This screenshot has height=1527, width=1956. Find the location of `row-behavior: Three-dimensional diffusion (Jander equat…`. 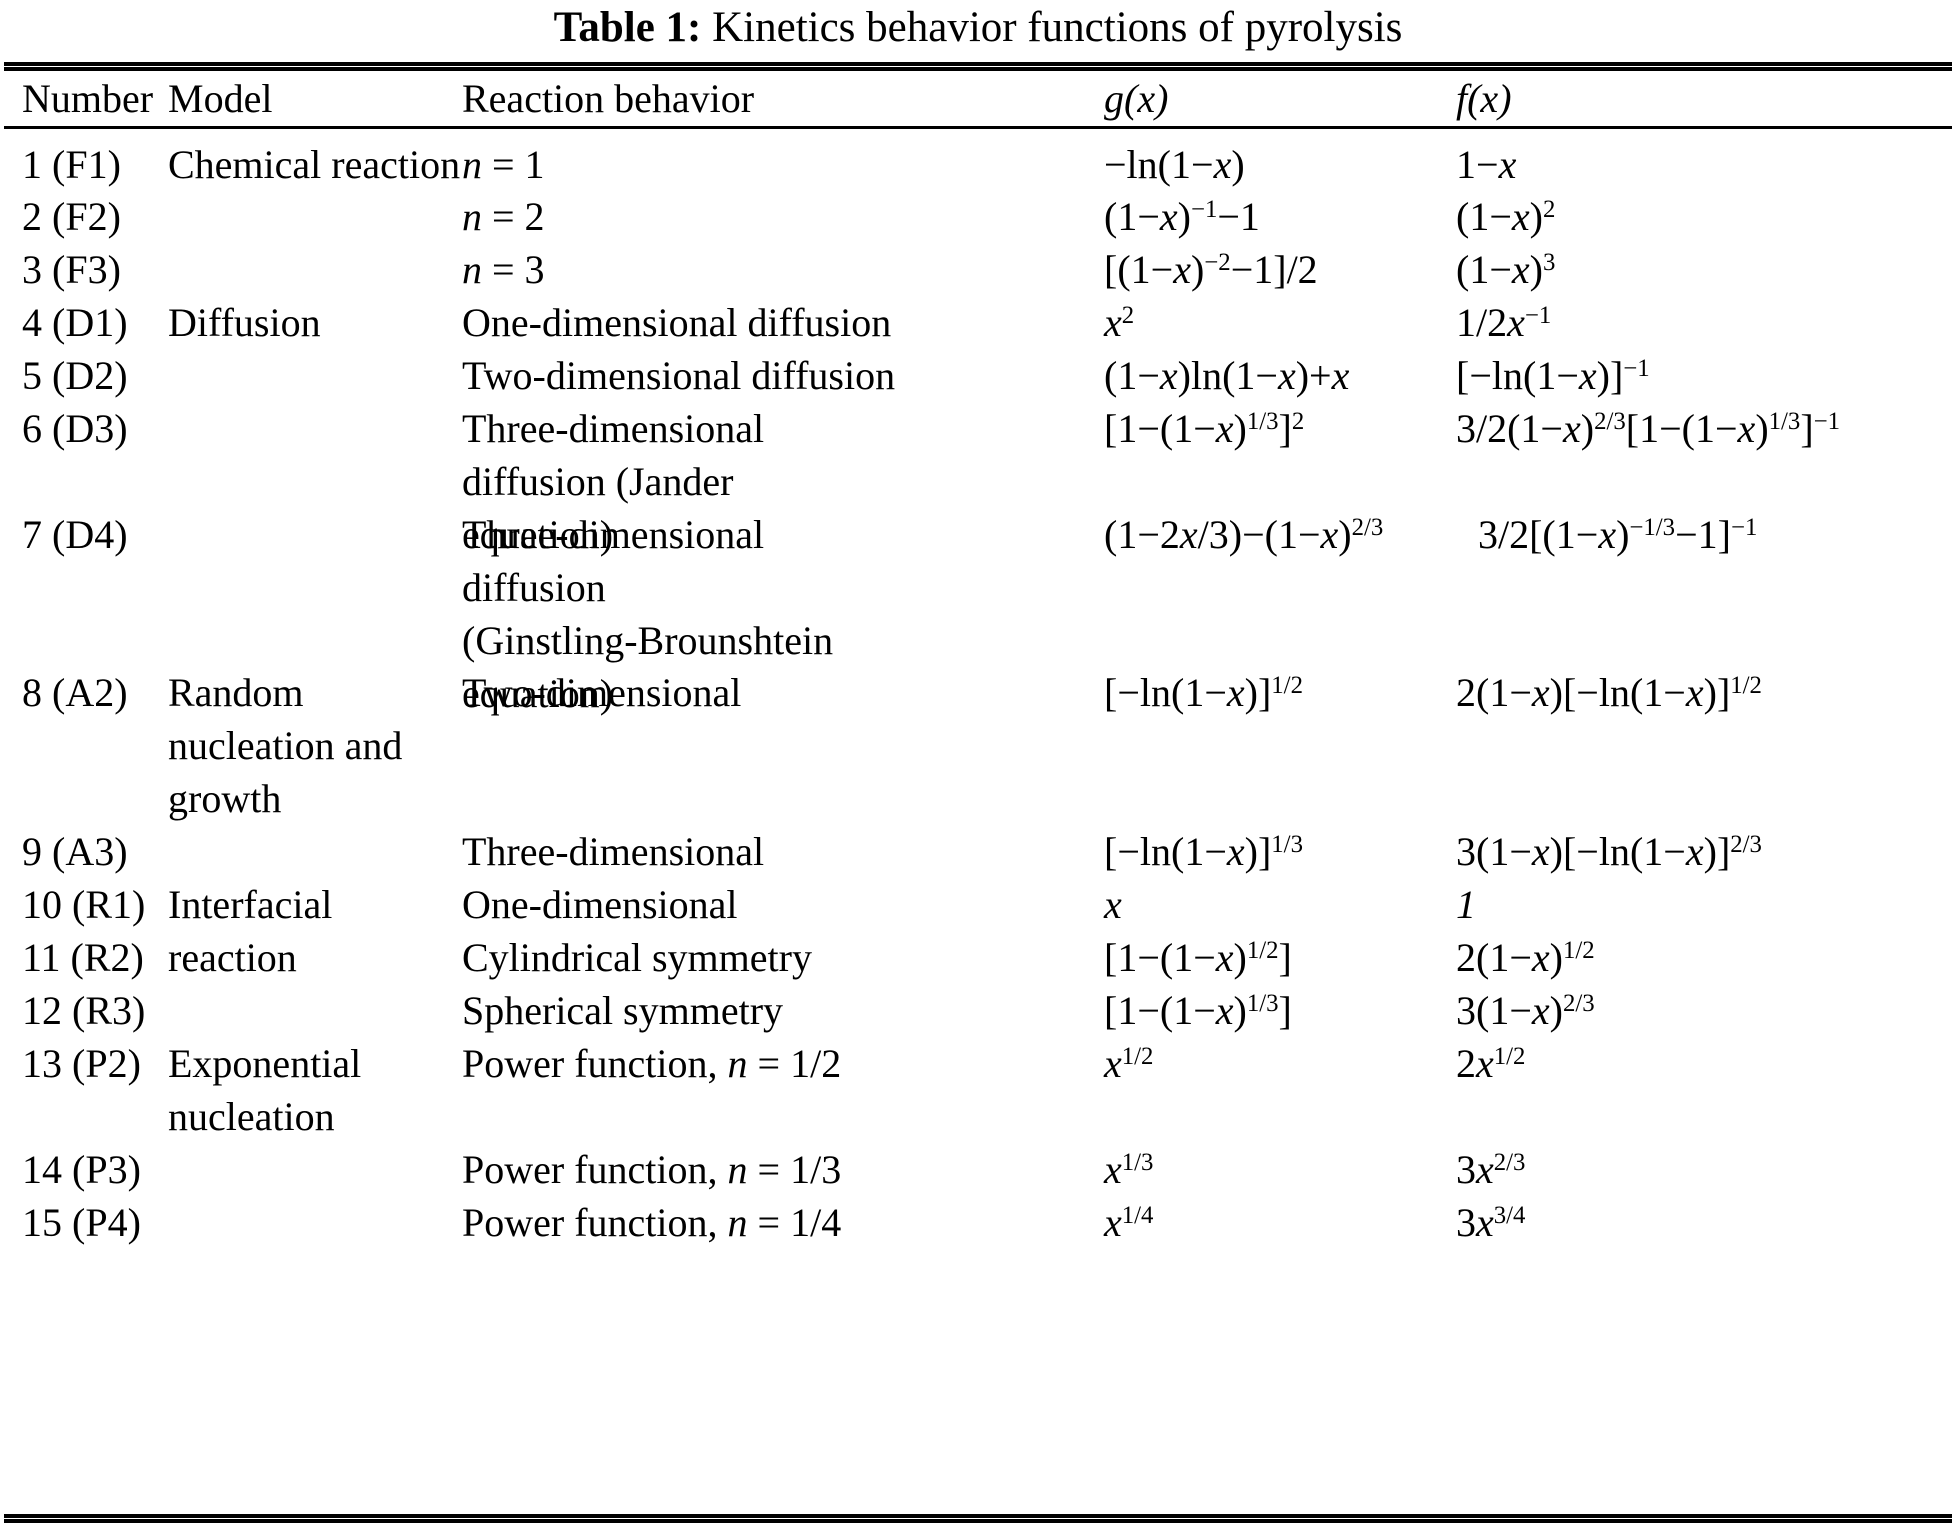

row-behavior: Three-dimensional diffusion (Jander equat… is located at coordinates (613, 481).